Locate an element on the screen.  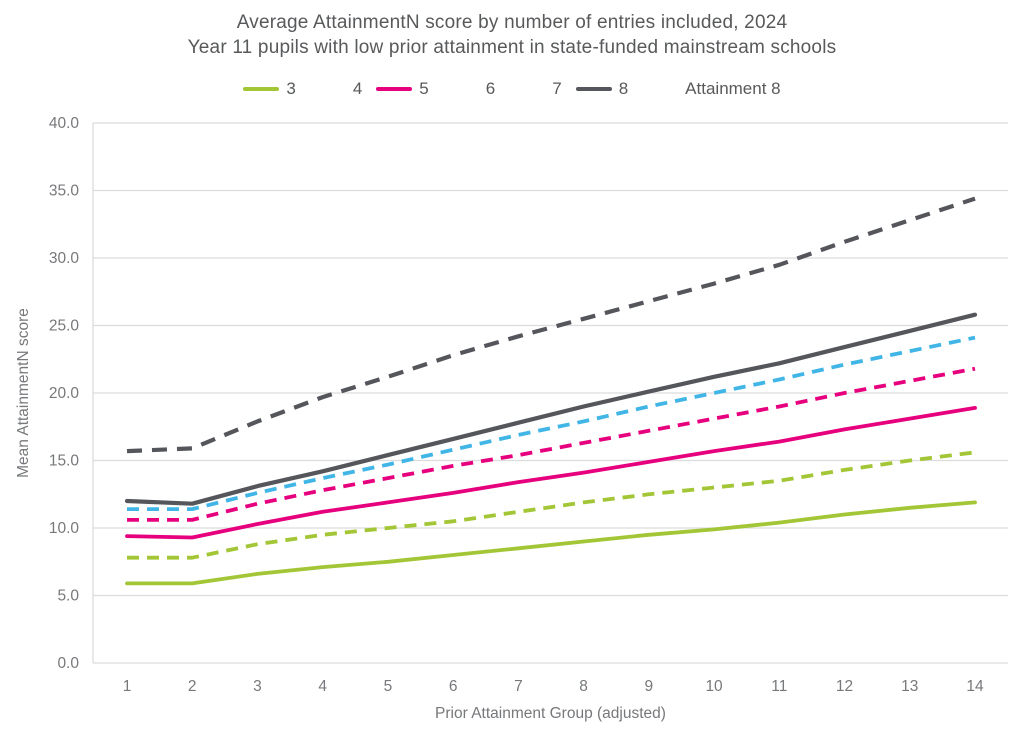
y-tick-label: 20.0 is located at coordinates (64, 393).